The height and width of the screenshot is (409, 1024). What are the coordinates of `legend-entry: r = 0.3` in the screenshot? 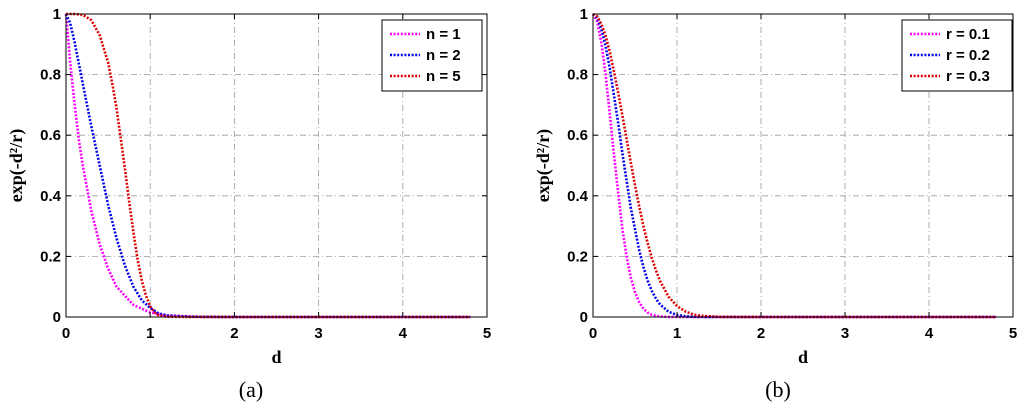 It's located at (968, 76).